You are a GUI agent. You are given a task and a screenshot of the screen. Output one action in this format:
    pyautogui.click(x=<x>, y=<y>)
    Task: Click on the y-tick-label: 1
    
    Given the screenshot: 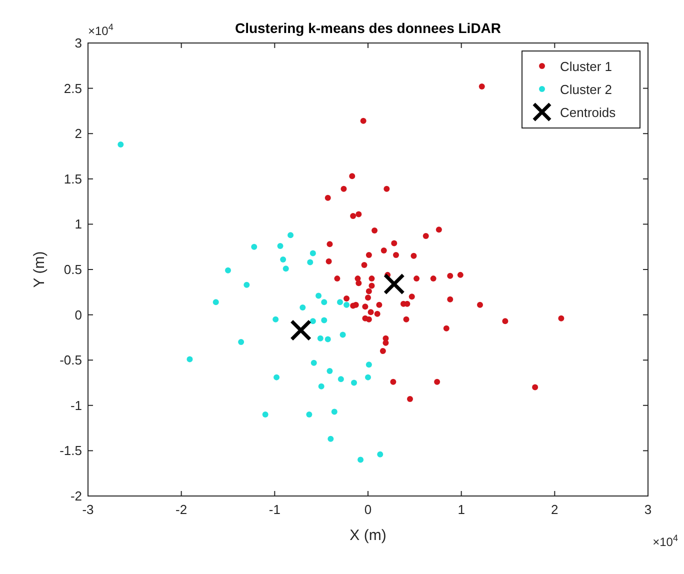 What is the action you would take?
    pyautogui.click(x=78, y=224)
    